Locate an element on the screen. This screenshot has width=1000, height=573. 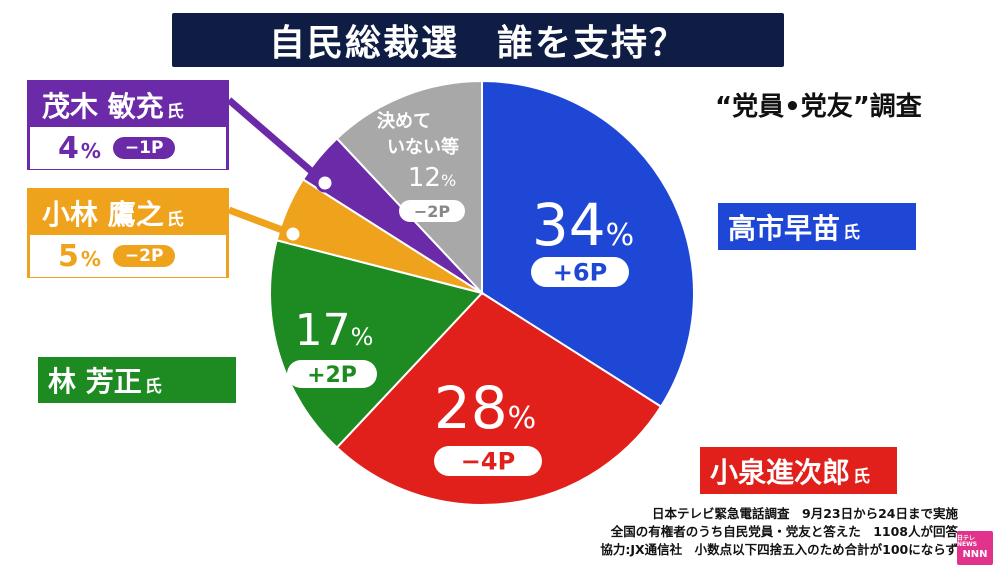
footnote-1: 日本テレビ緊急電話調査 9月23日から24日まで実施 is located at coordinates (805, 513).